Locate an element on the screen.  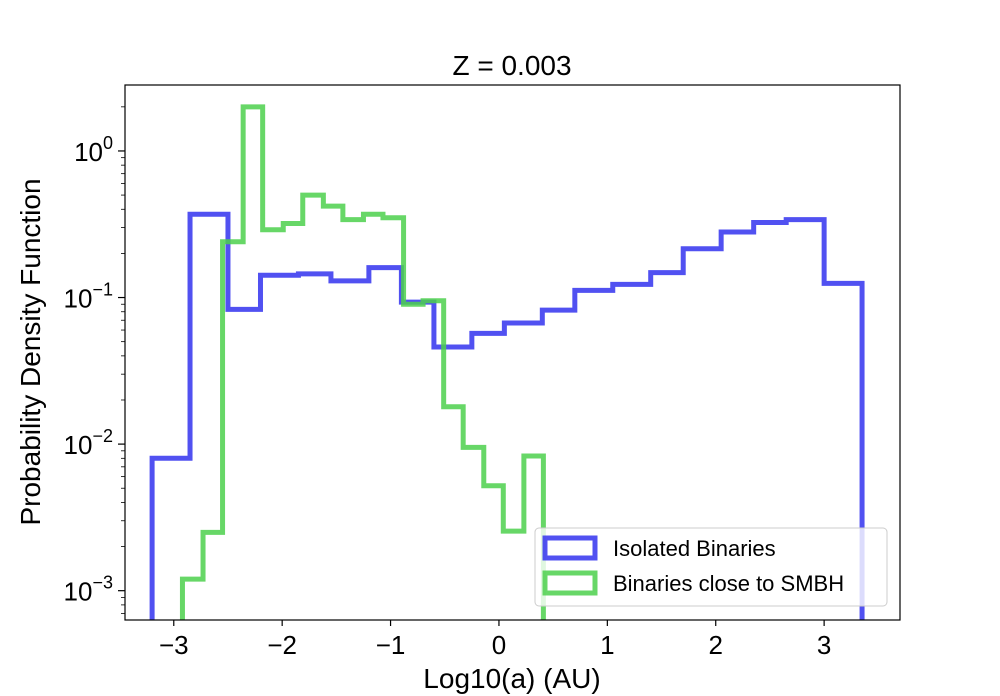
x-tick-label: 3 is located at coordinates (824, 645).